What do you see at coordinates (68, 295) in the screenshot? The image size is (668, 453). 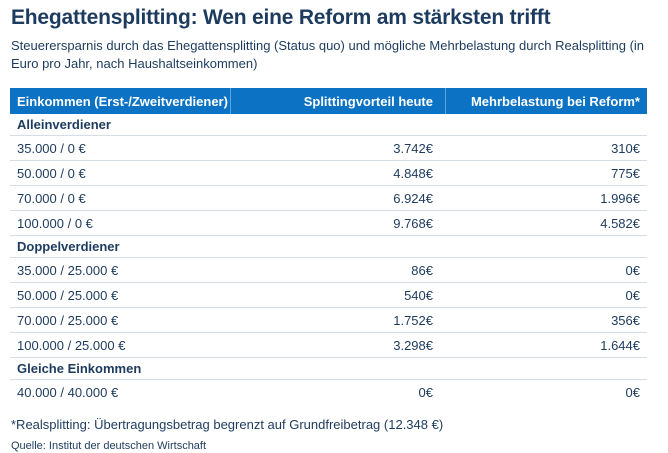 I see `cell-income: 50.000 / 25.000 €` at bounding box center [68, 295].